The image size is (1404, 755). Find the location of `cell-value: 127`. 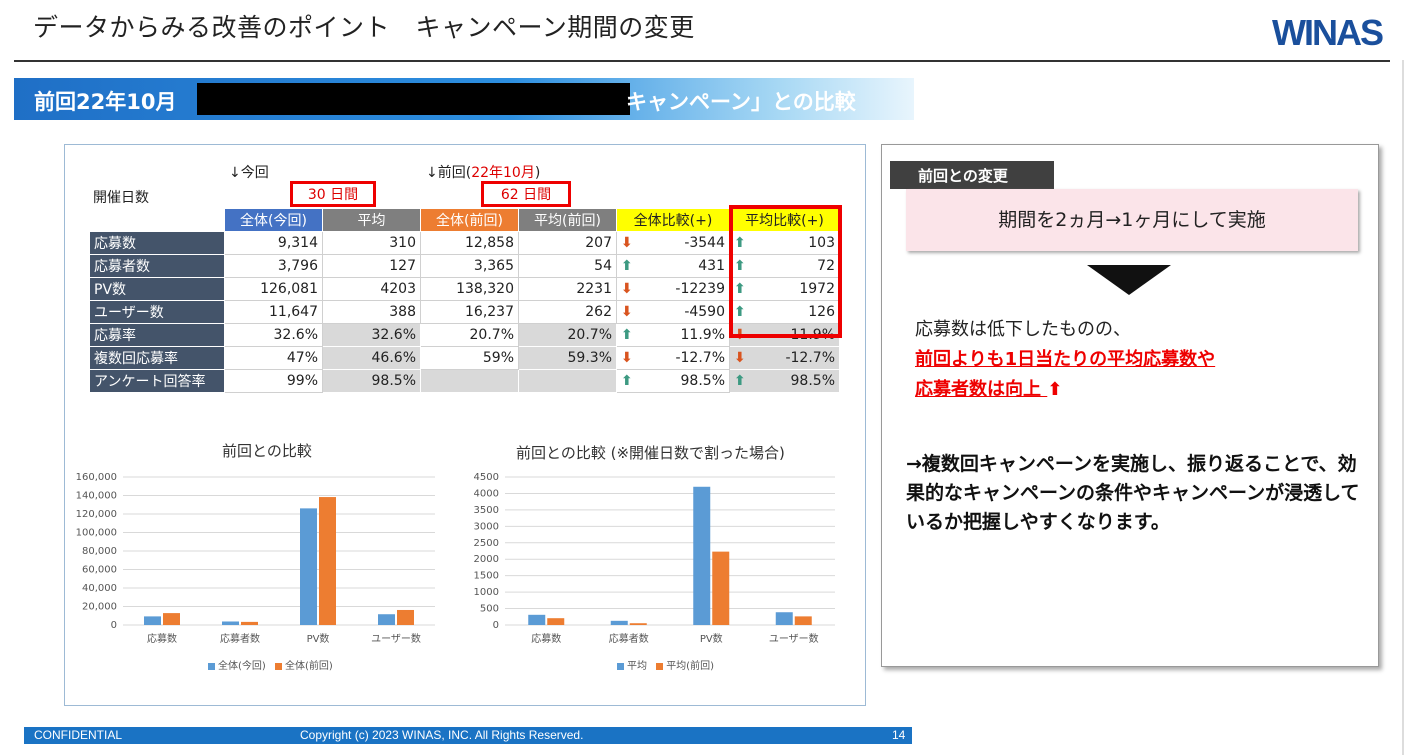

cell-value: 127 is located at coordinates (402, 266).